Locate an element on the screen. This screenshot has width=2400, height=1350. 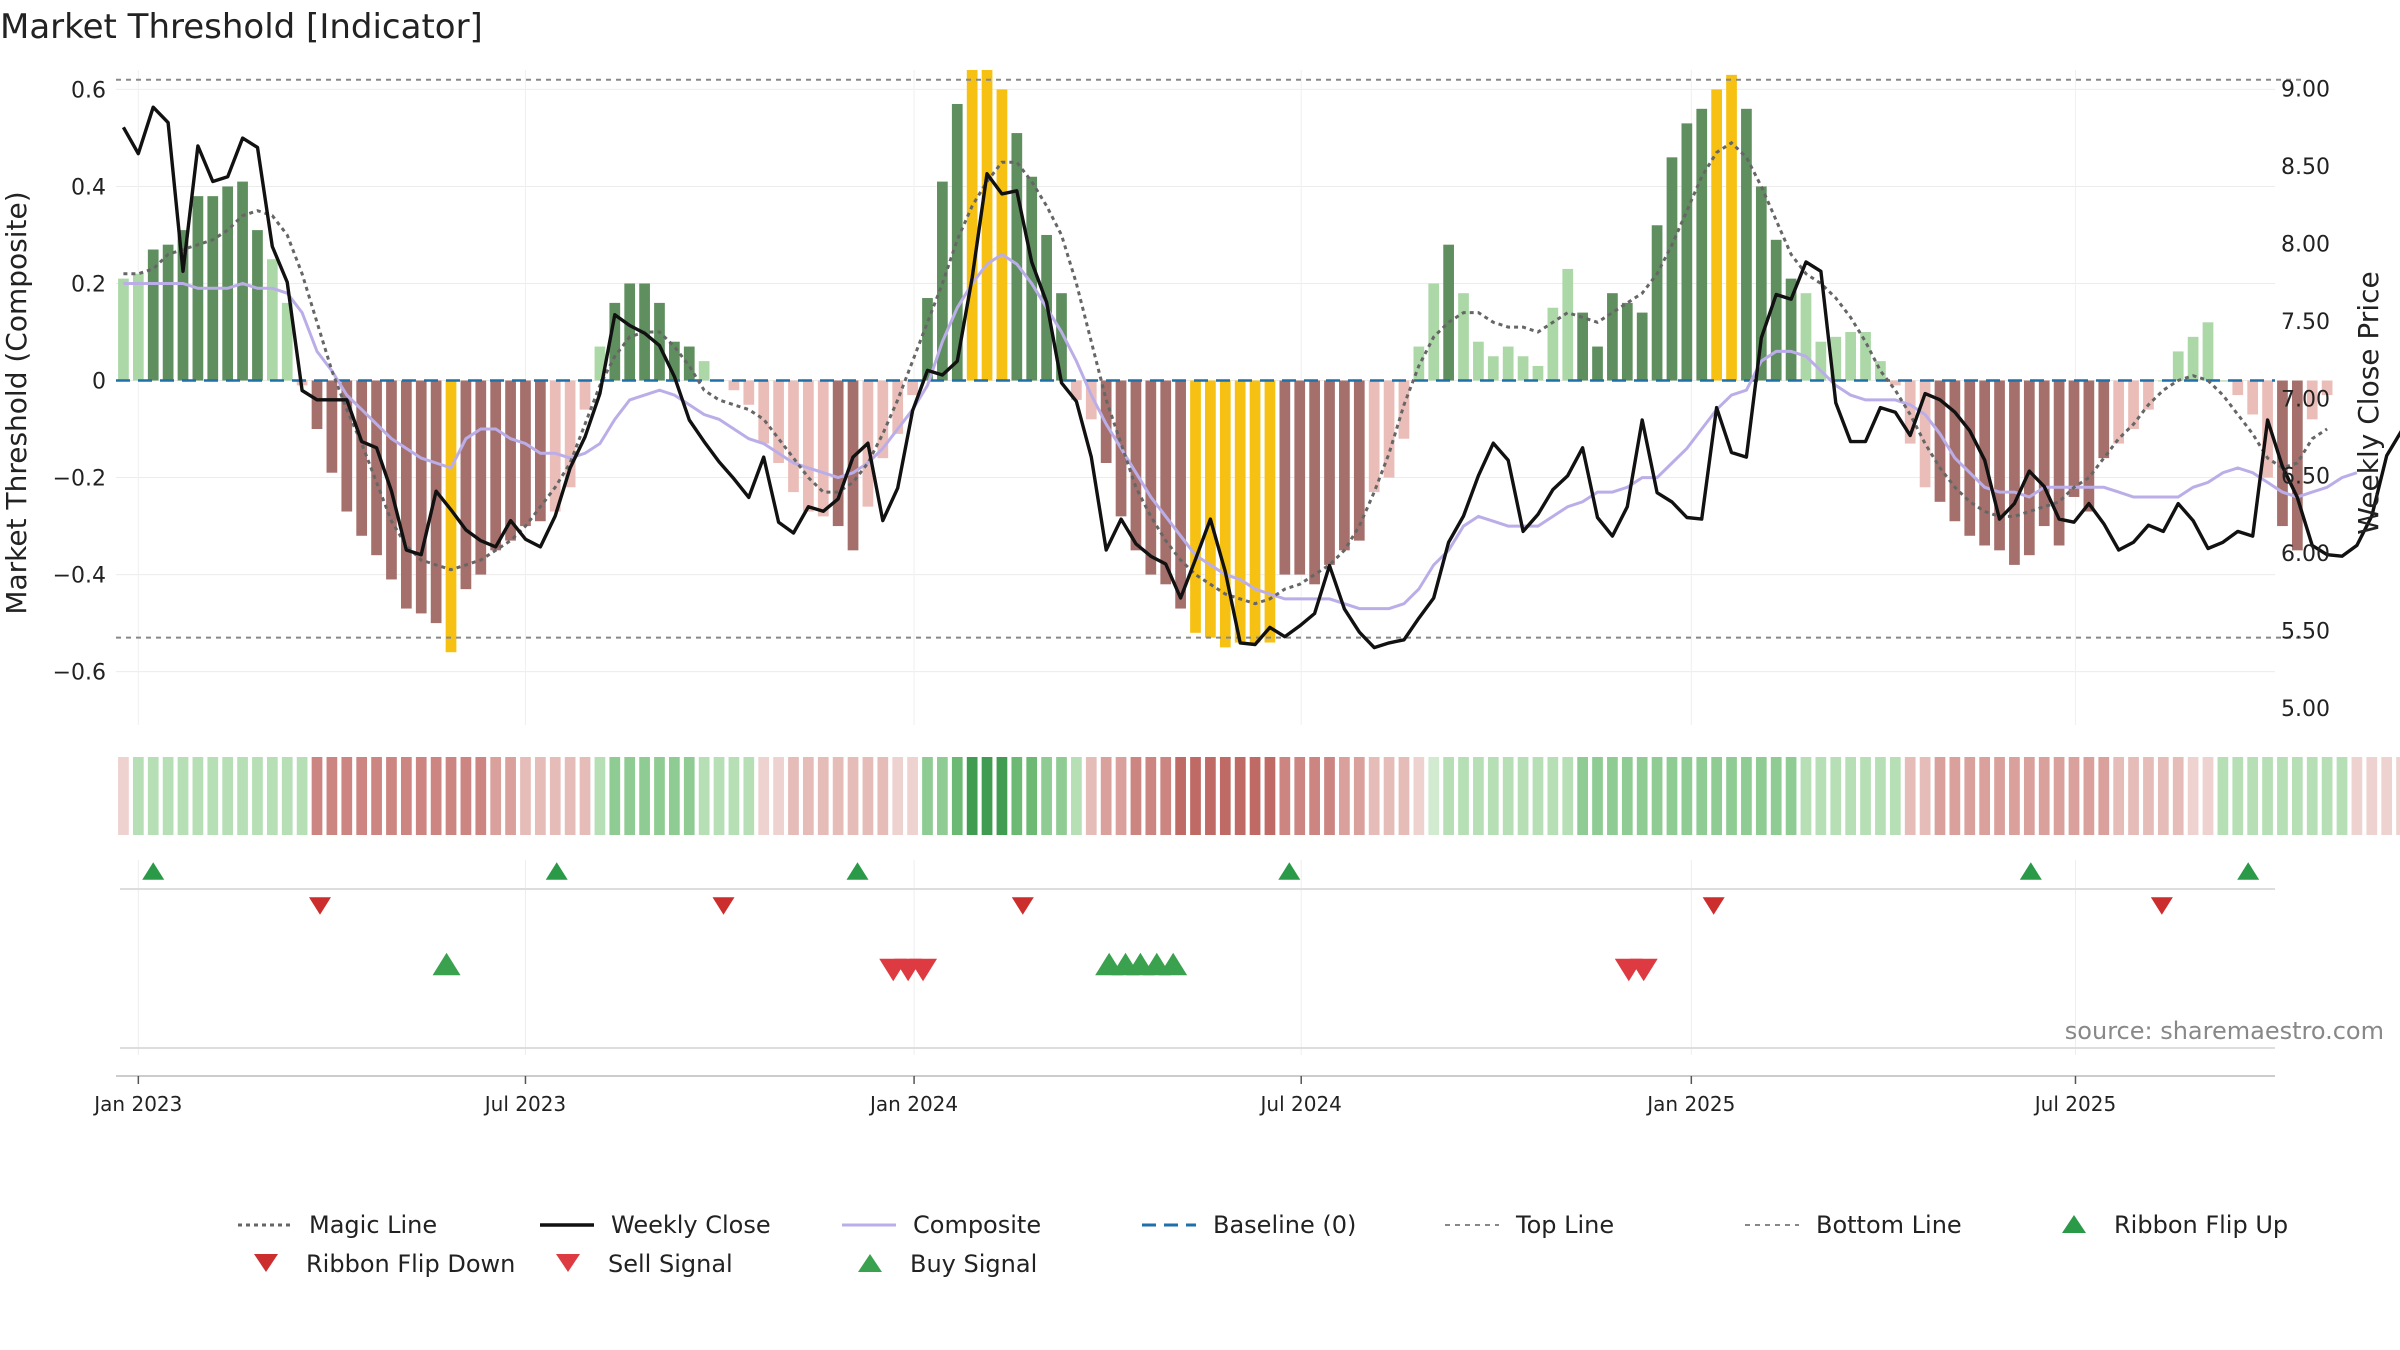
x-tick-label: Jul 2023 is located at coordinates (524, 1104).